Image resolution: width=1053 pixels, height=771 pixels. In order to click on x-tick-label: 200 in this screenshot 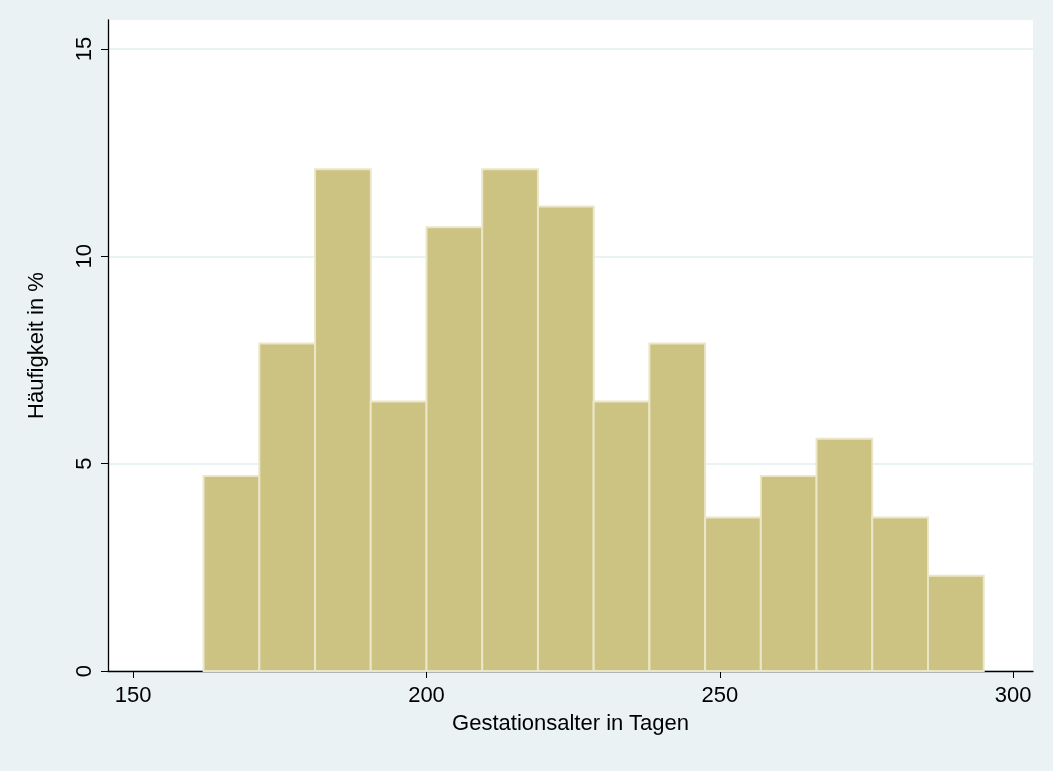, I will do `click(426, 694)`.